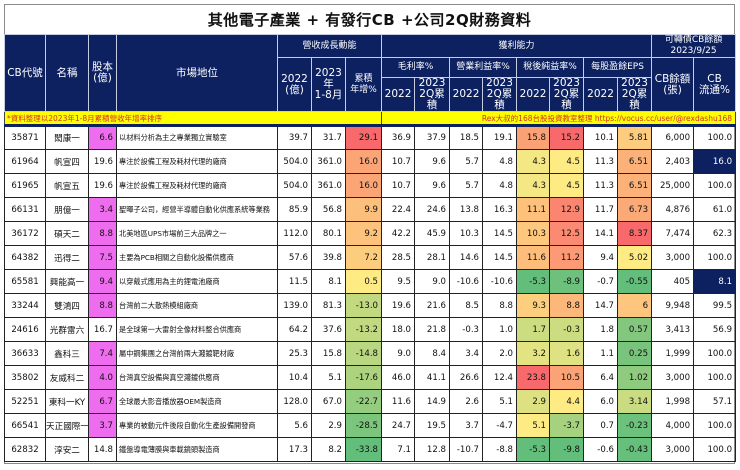 This screenshot has width=740, height=470. I want to click on cell-name: 淳安二, so click(67, 449).